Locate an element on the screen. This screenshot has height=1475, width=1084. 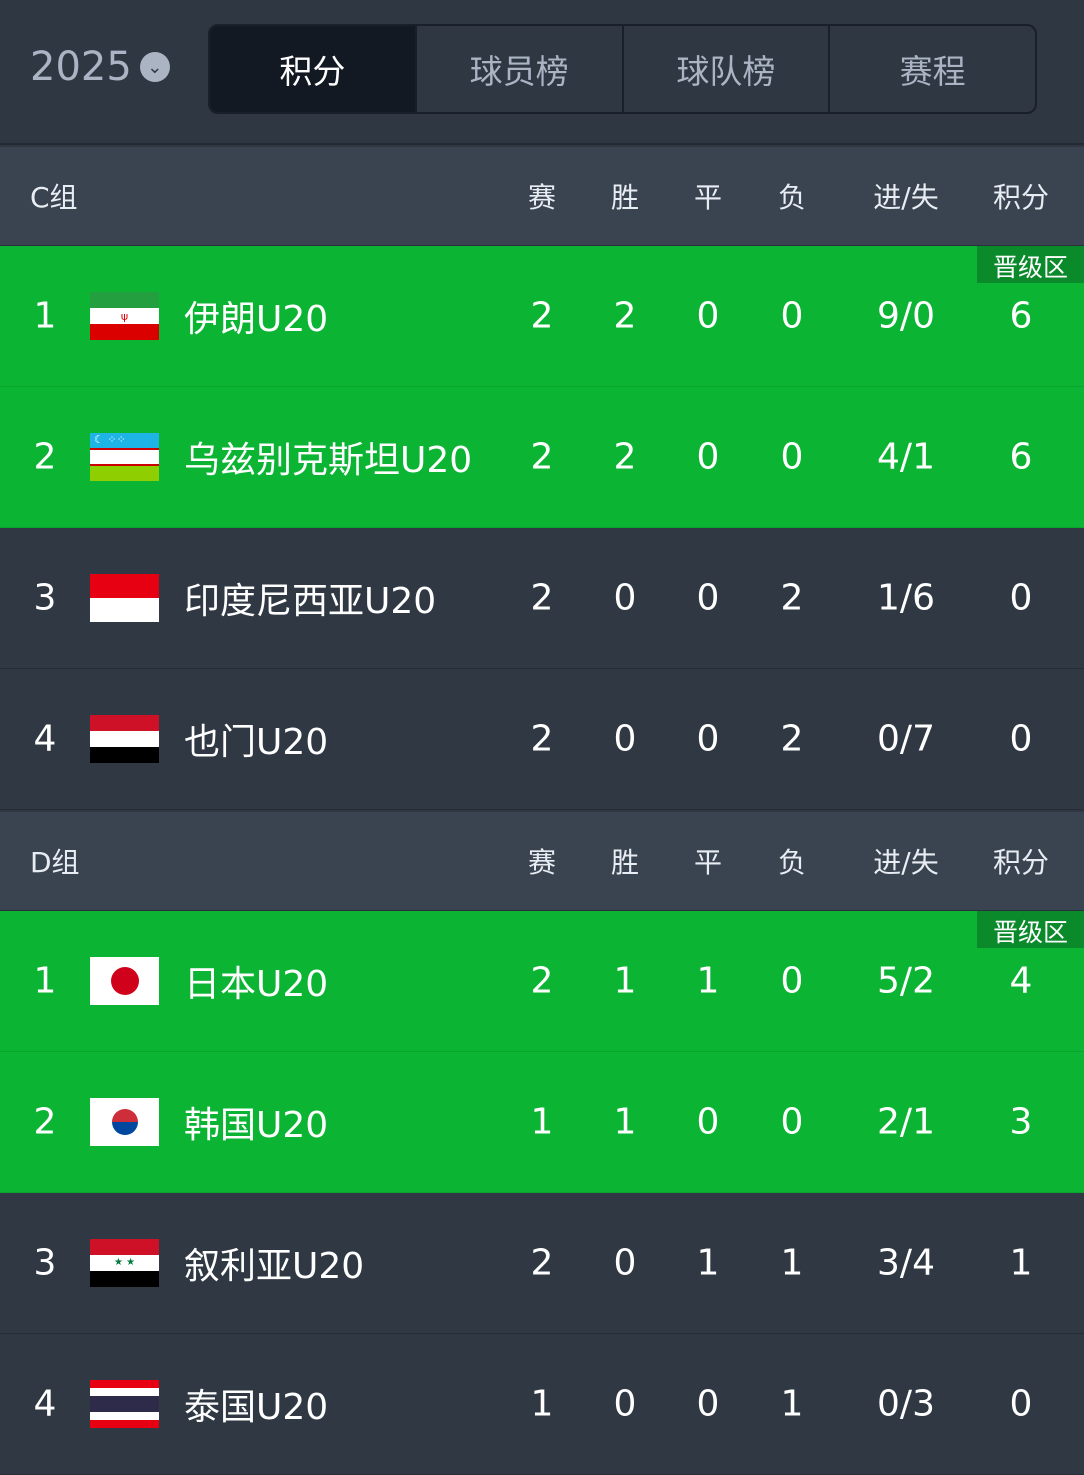
table-row: 晋级区 1 ψ 伊朗U20 2 2 0 0 9/0 6 is located at coordinates (542, 316).